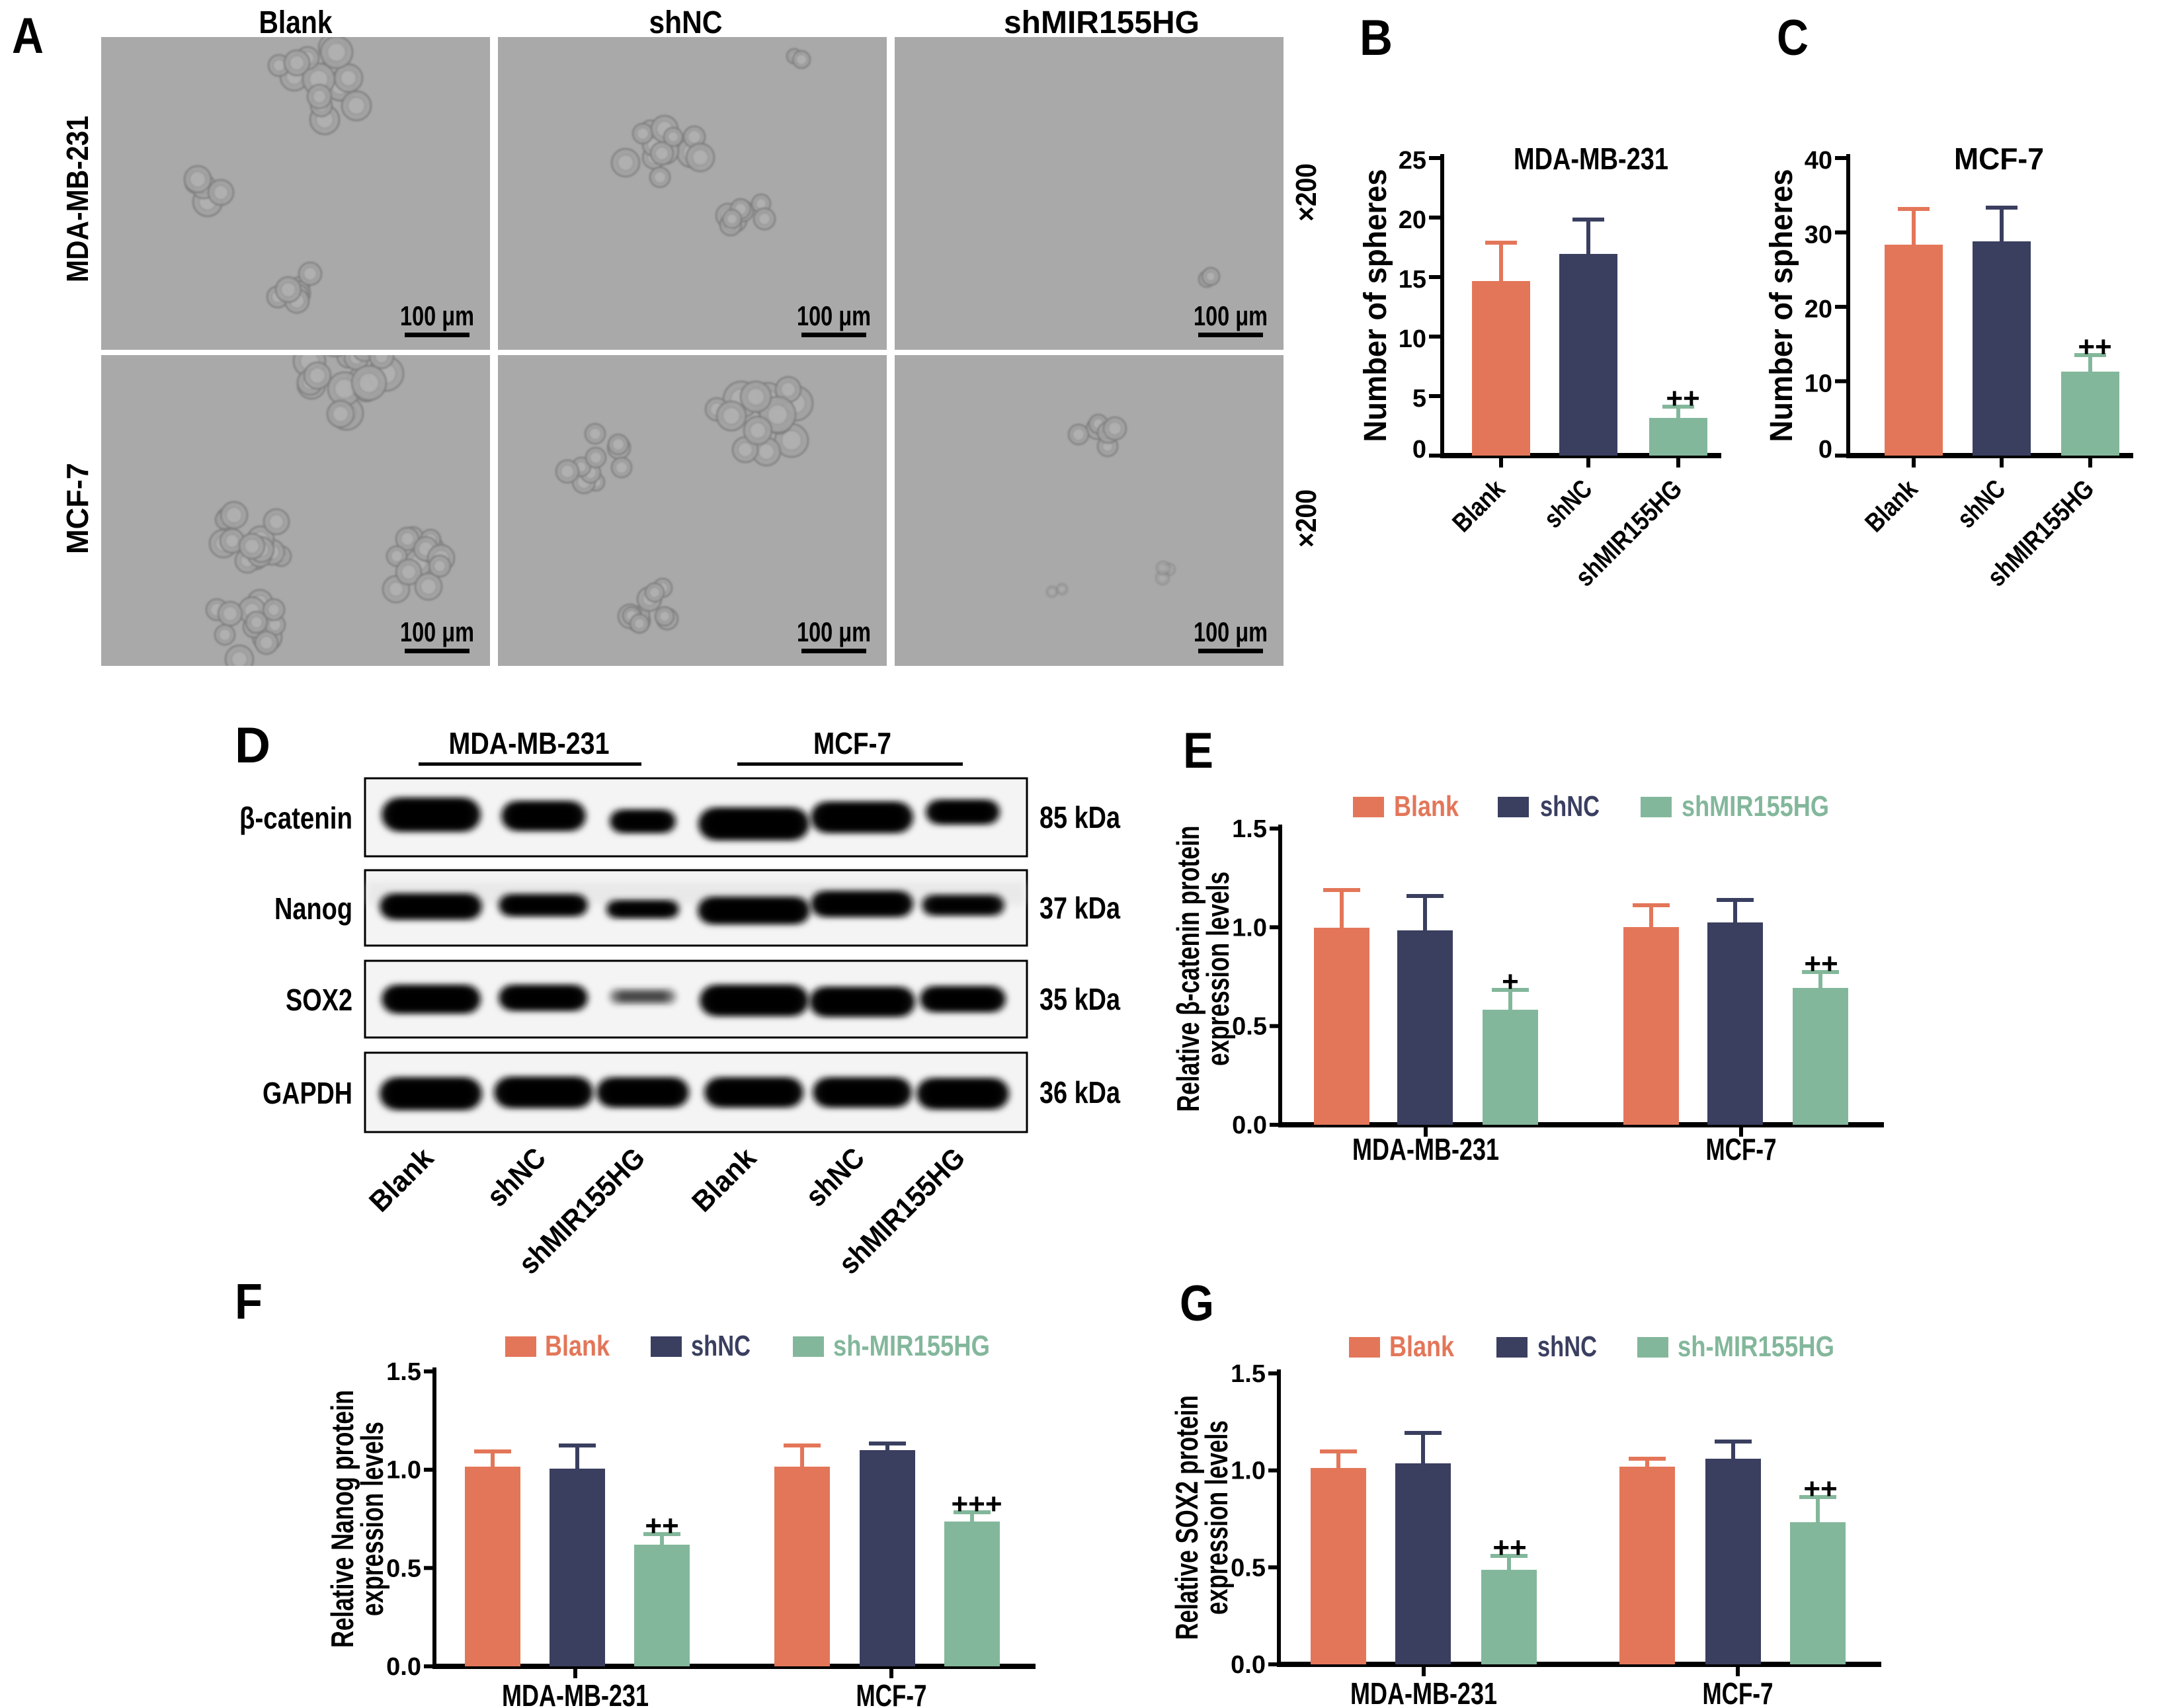 This screenshot has height=1708, width=2161. Describe the element at coordinates (249, 1302) in the screenshot. I see `svg-text: F` at that location.